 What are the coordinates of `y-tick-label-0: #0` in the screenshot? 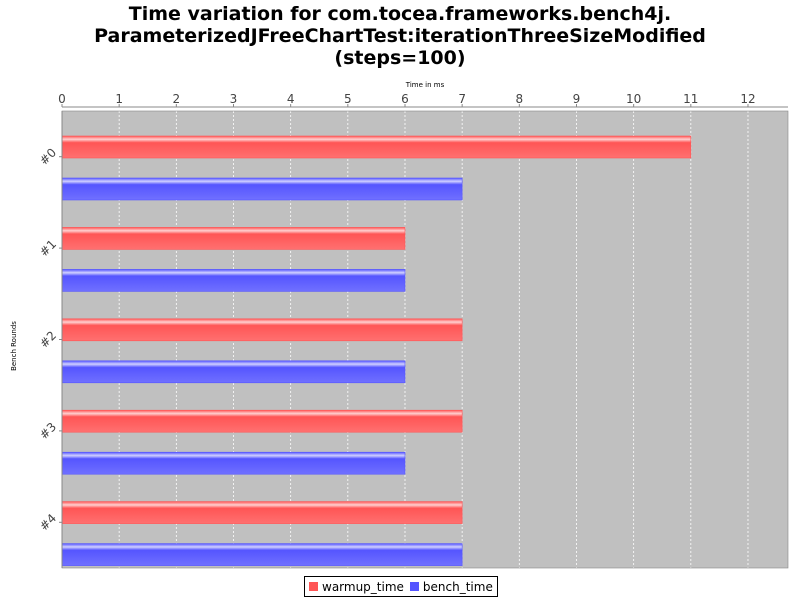 It's located at (48, 156).